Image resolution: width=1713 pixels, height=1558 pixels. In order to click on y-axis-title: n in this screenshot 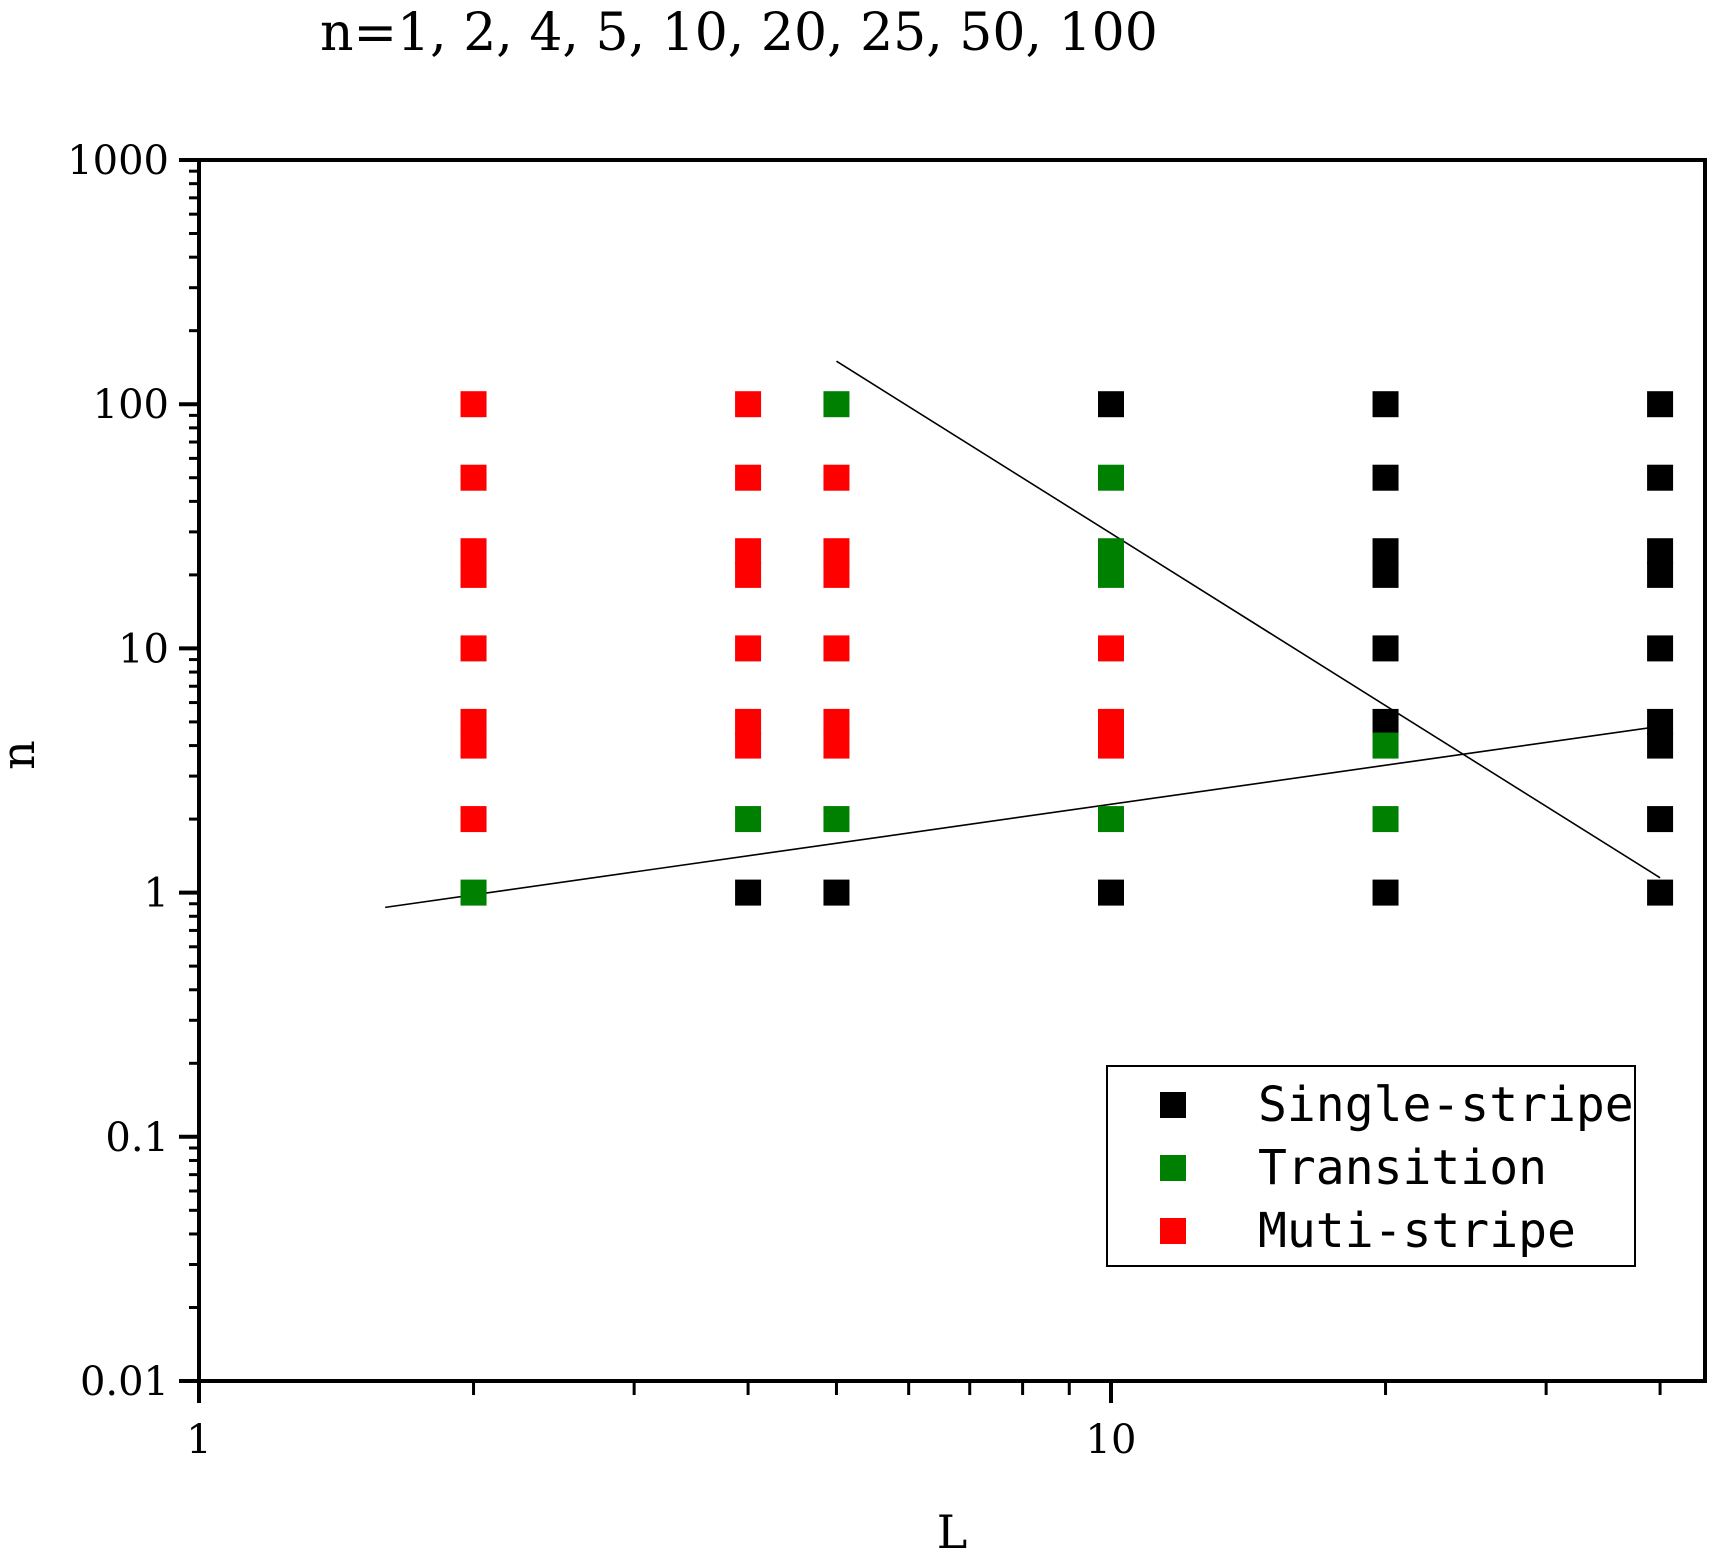, I will do `click(22, 755)`.